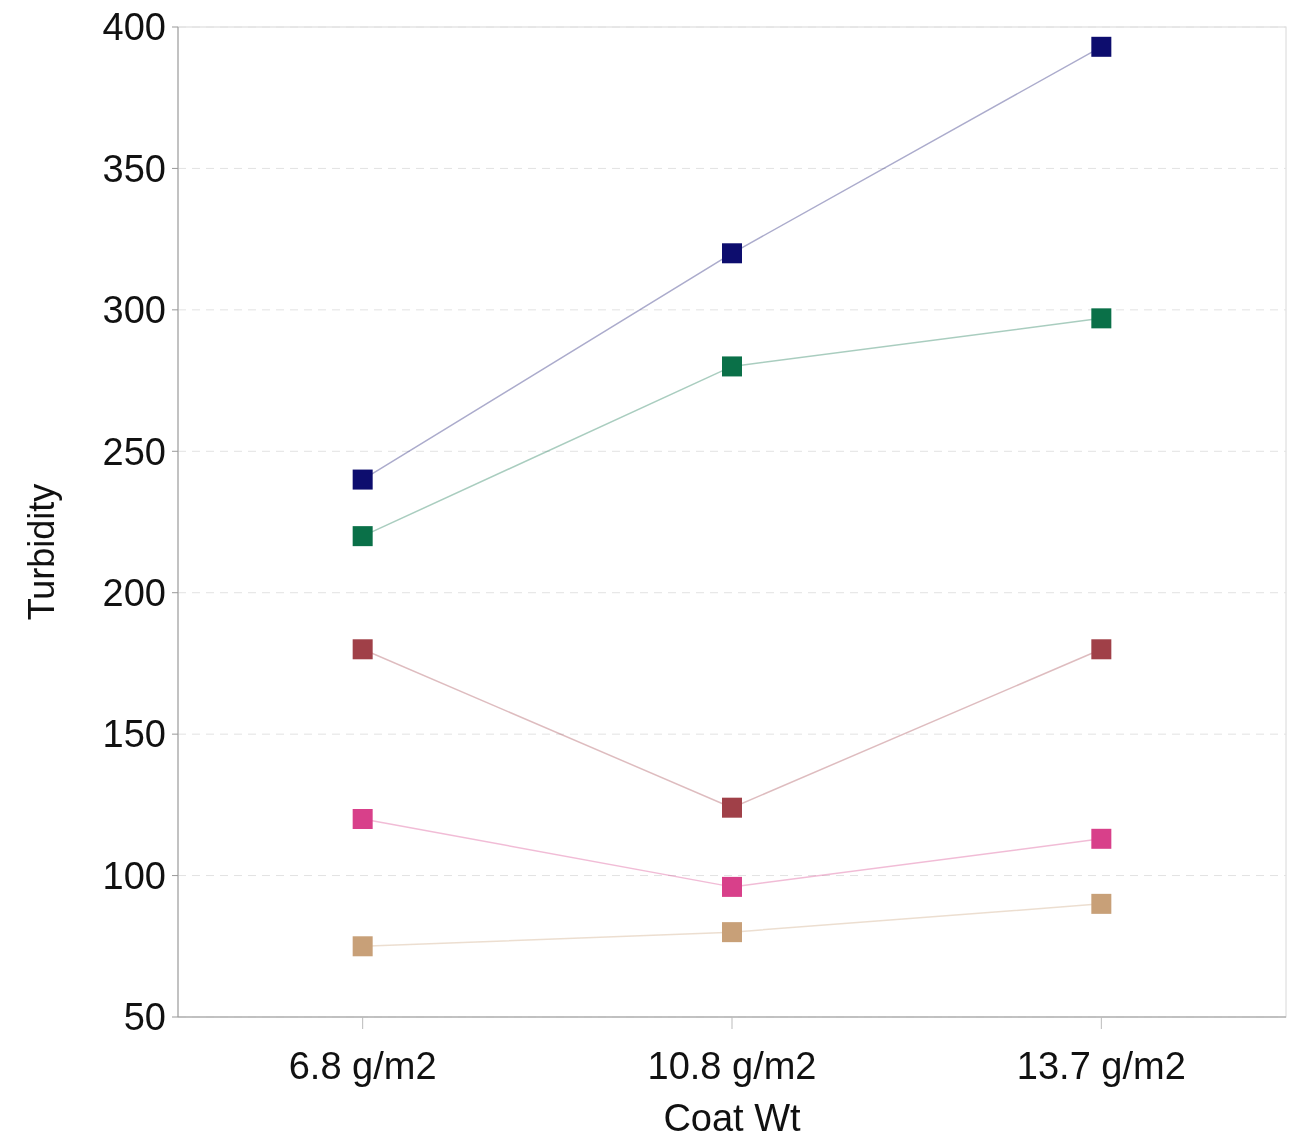 The image size is (1291, 1139). What do you see at coordinates (732, 1066) in the screenshot?
I see `x-tick-label: 10.8 g/m2` at bounding box center [732, 1066].